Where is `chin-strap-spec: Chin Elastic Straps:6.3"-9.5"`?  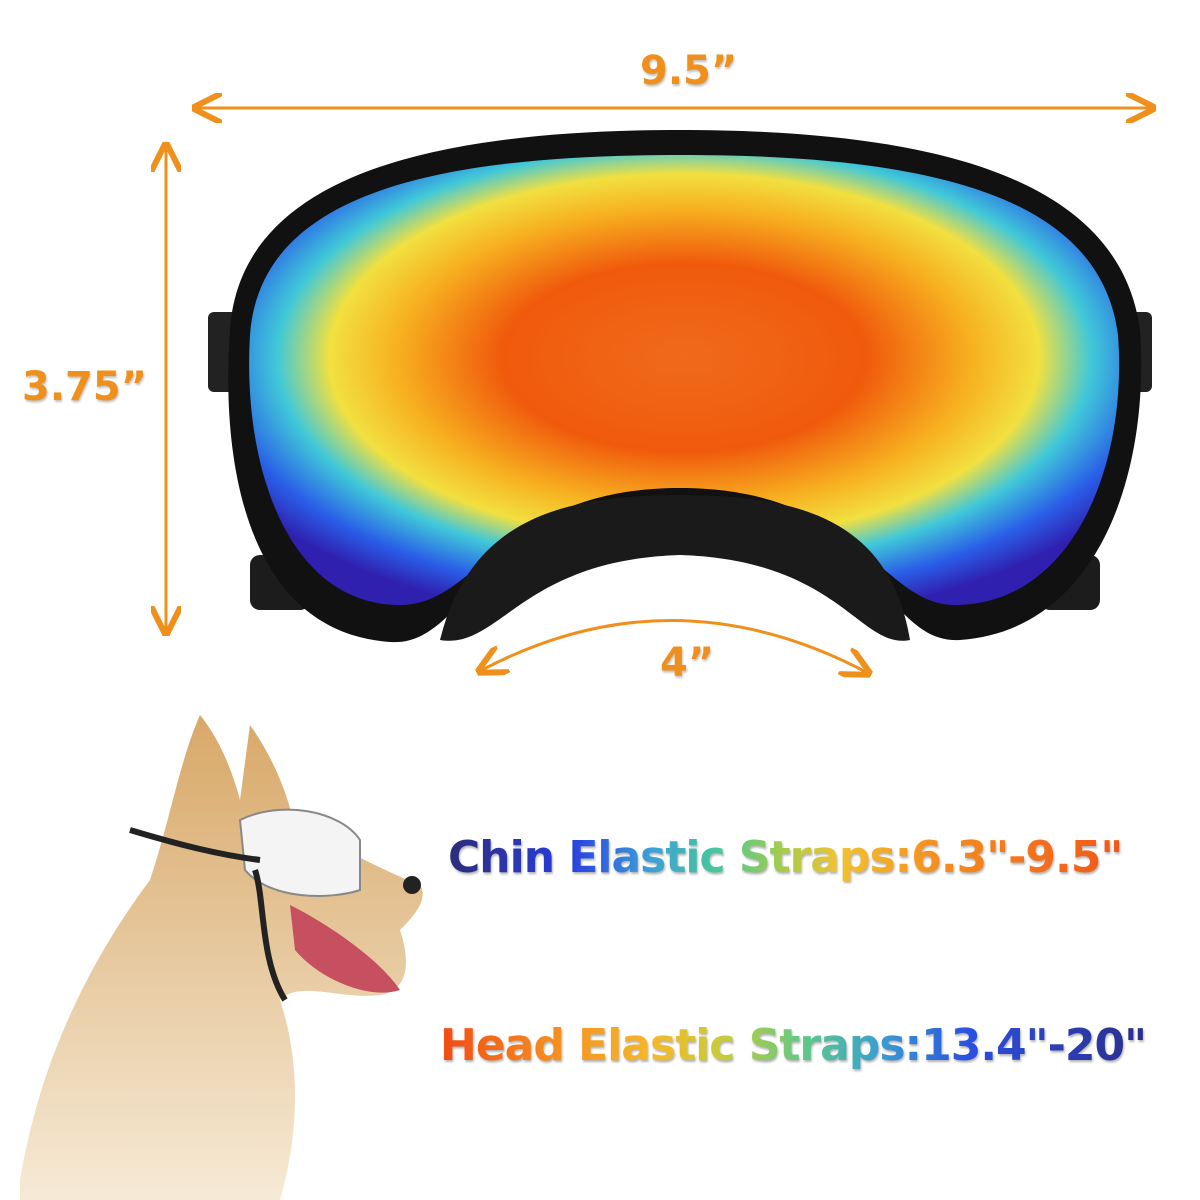
chin-strap-spec: Chin Elastic Straps:6.3"-9.5" is located at coordinates (785, 857).